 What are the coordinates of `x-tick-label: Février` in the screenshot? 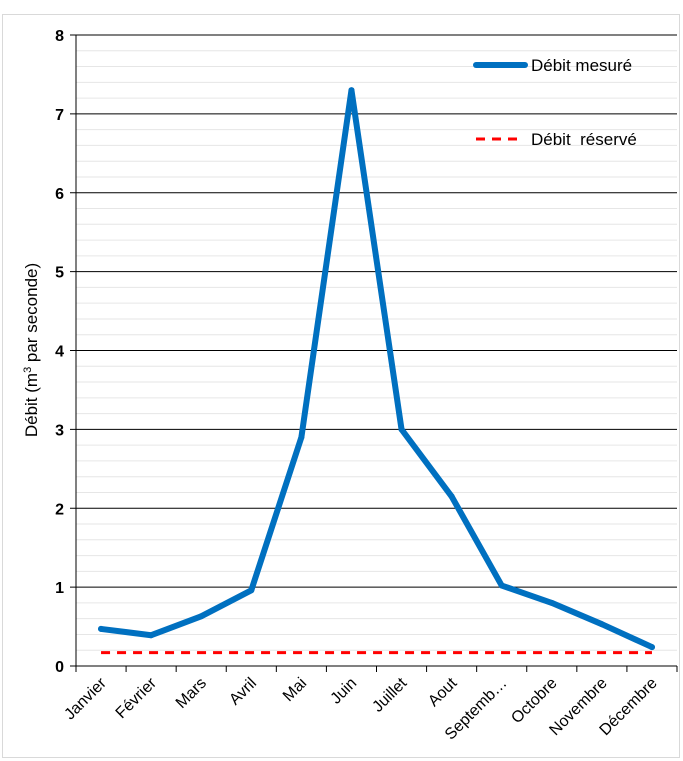 It's located at (137, 698).